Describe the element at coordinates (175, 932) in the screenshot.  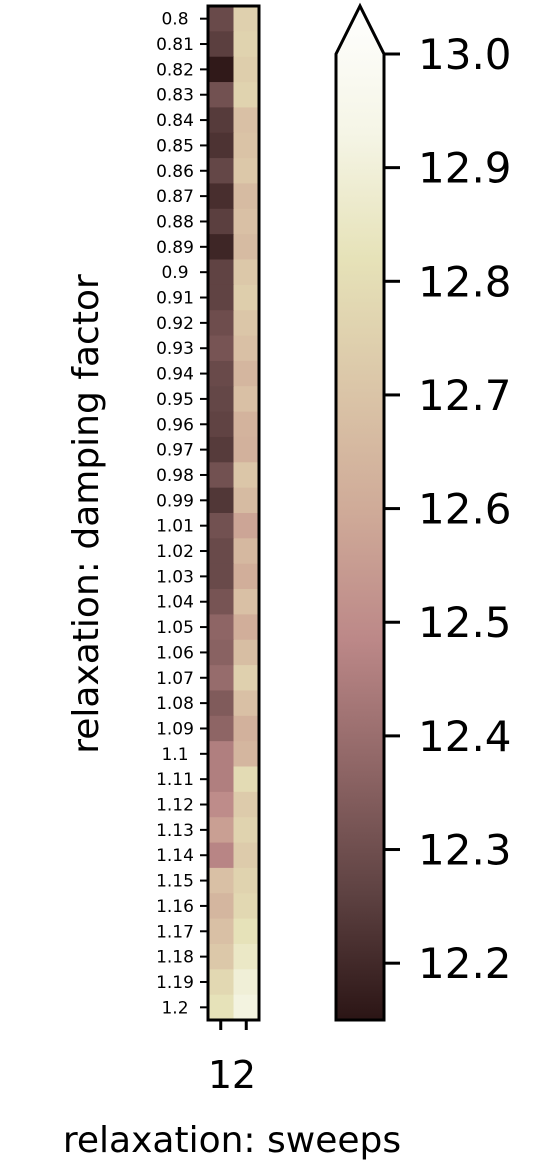
I see `y-tick-label: 1.17` at that location.